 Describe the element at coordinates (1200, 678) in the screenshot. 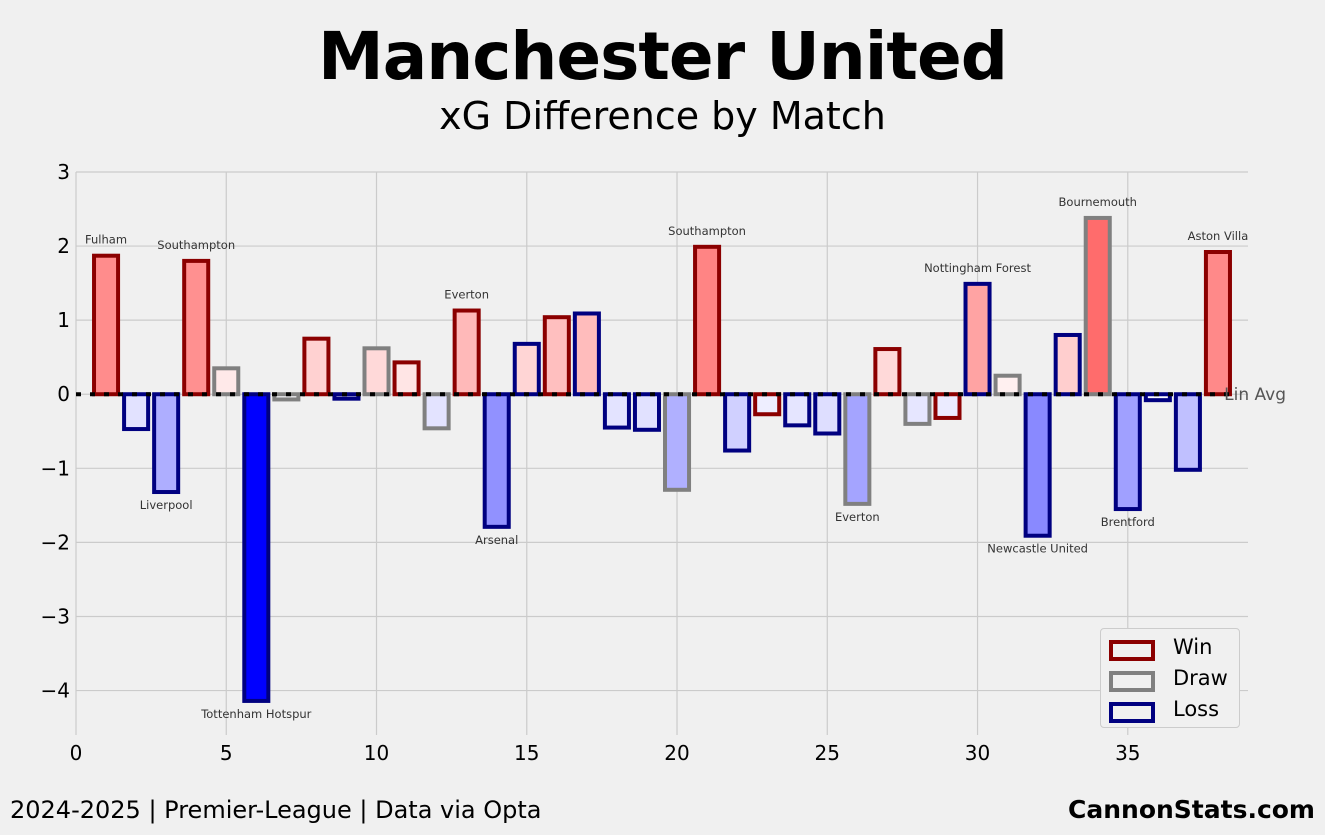

I see `legend-label-draw: Draw` at that location.